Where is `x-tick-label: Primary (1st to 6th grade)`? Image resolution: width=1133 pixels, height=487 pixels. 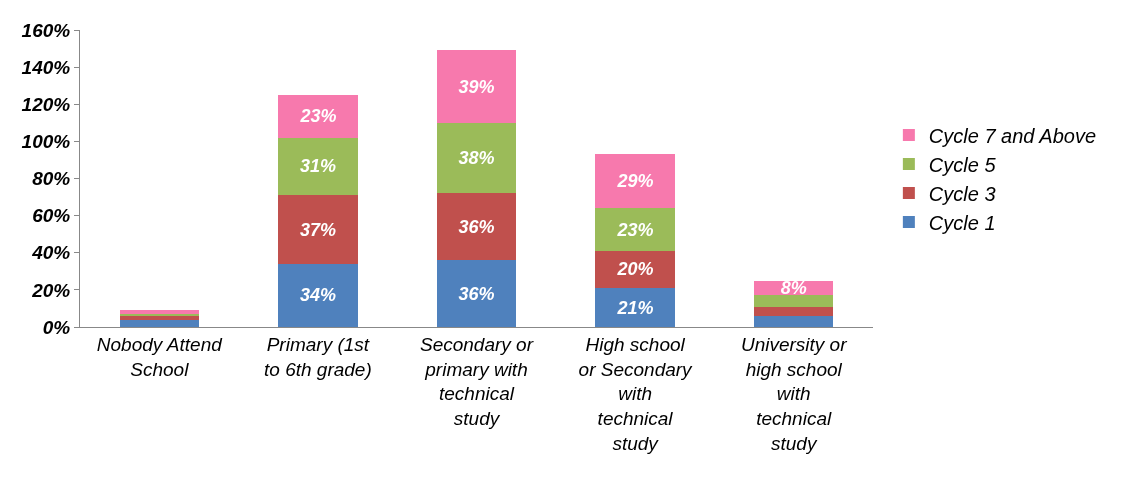 x-tick-label: Primary (1st to 6th grade) is located at coordinates (318, 356).